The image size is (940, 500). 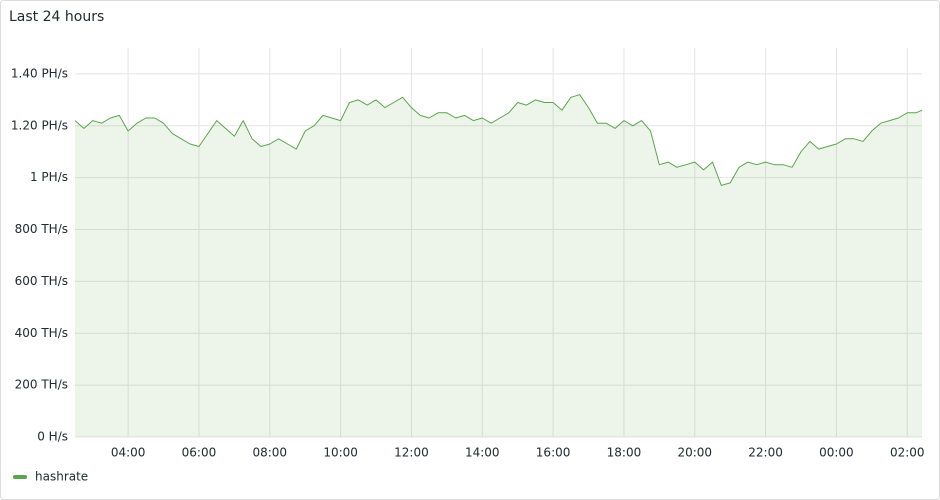 What do you see at coordinates (836, 453) in the screenshot?
I see `x-tick-label: 00:00` at bounding box center [836, 453].